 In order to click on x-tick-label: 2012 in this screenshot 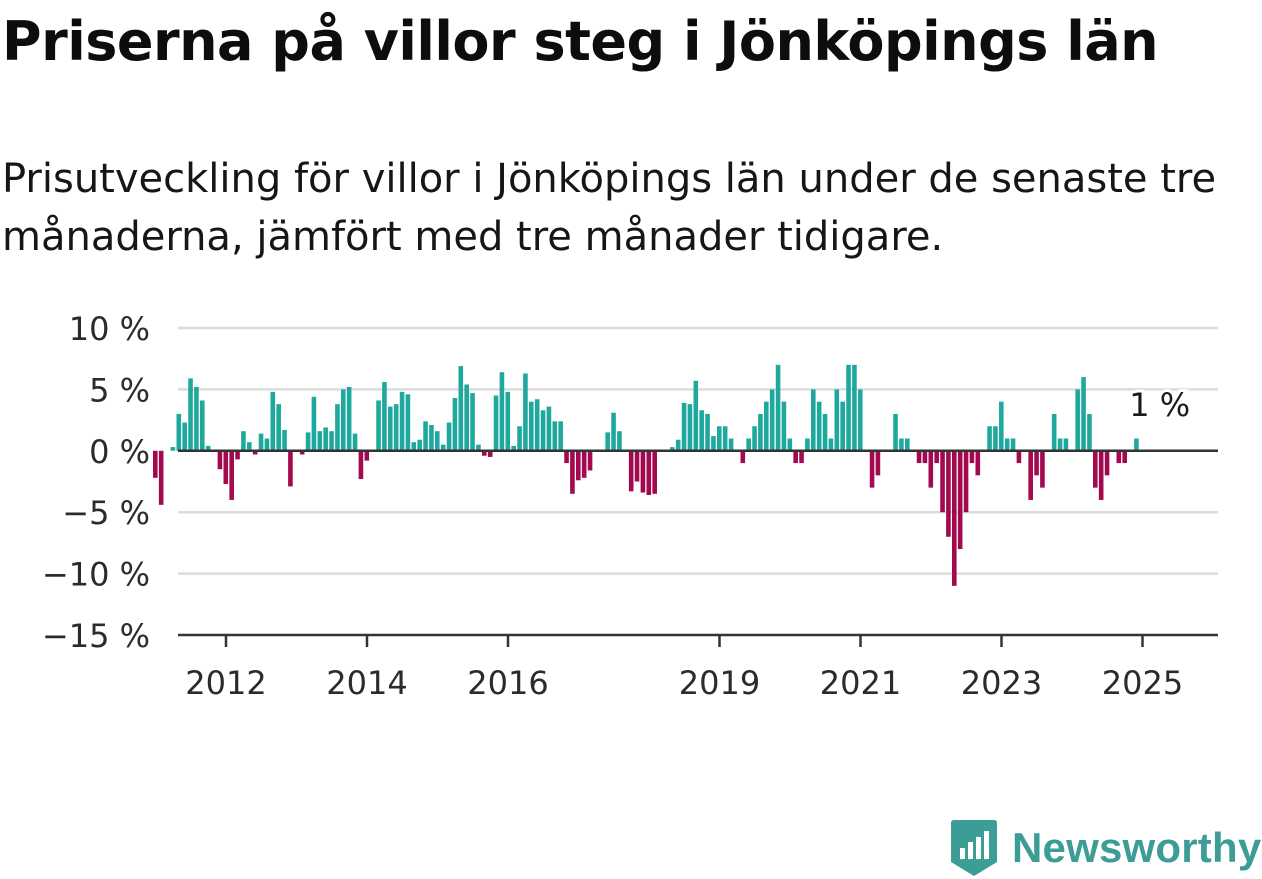, I will do `click(225, 683)`.